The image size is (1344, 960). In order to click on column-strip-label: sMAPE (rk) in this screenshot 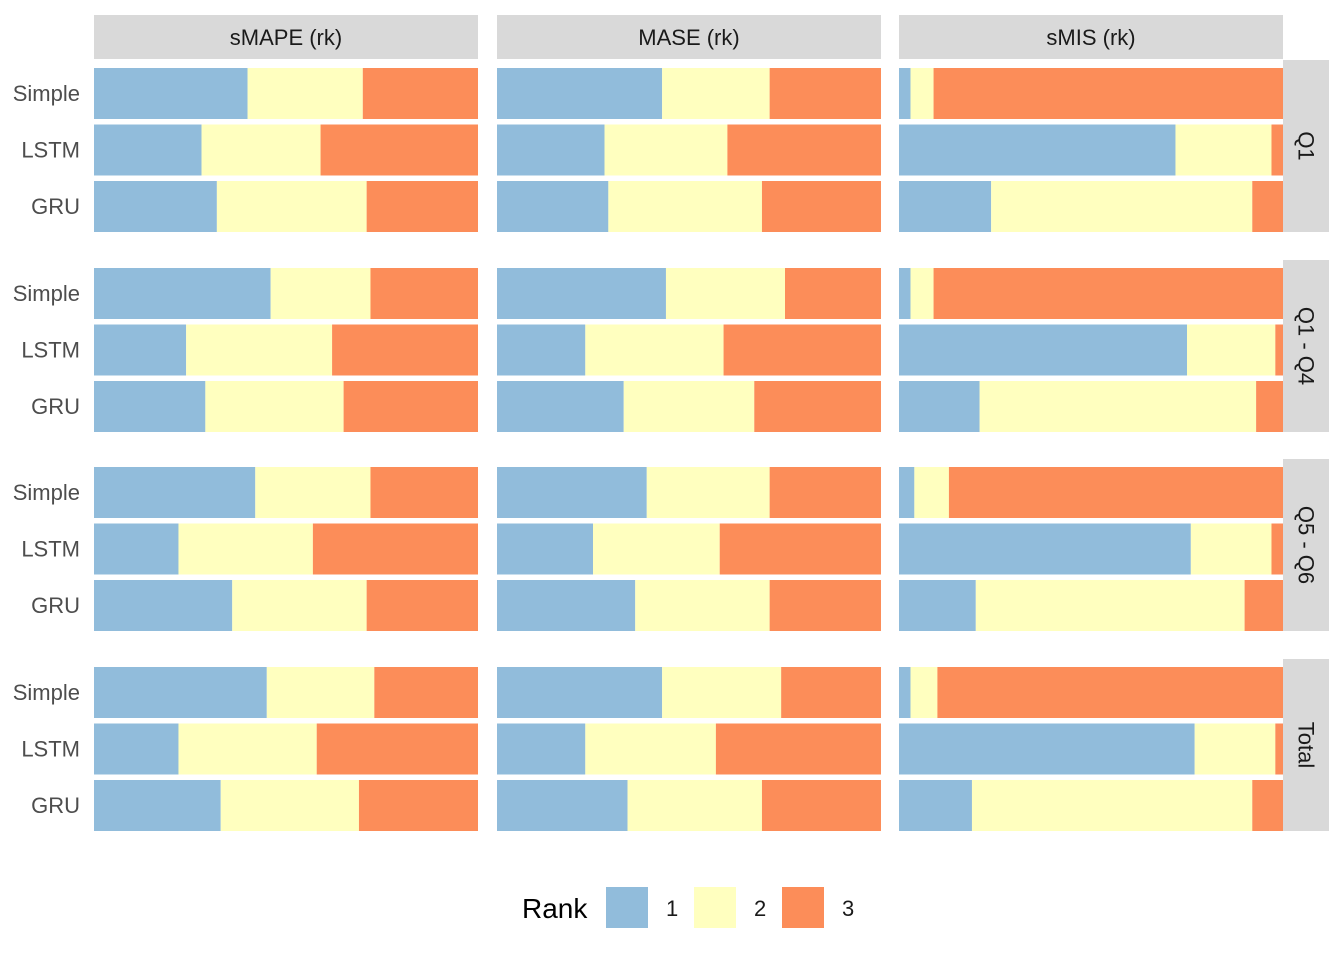, I will do `click(286, 37)`.